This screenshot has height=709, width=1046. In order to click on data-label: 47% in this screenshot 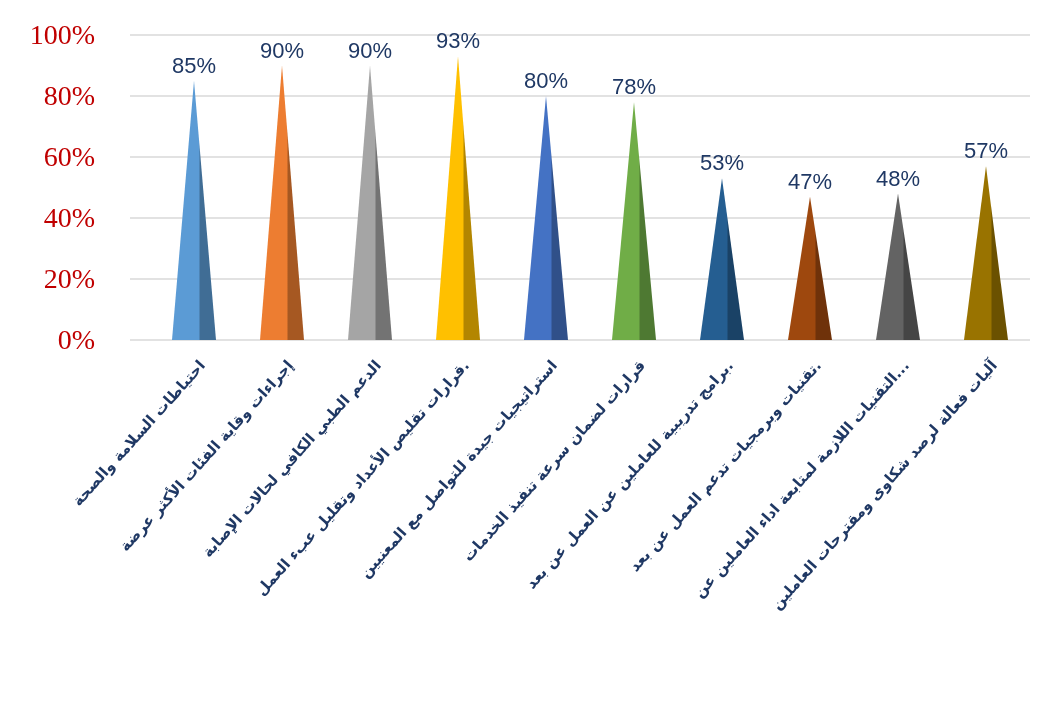, I will do `click(810, 181)`.